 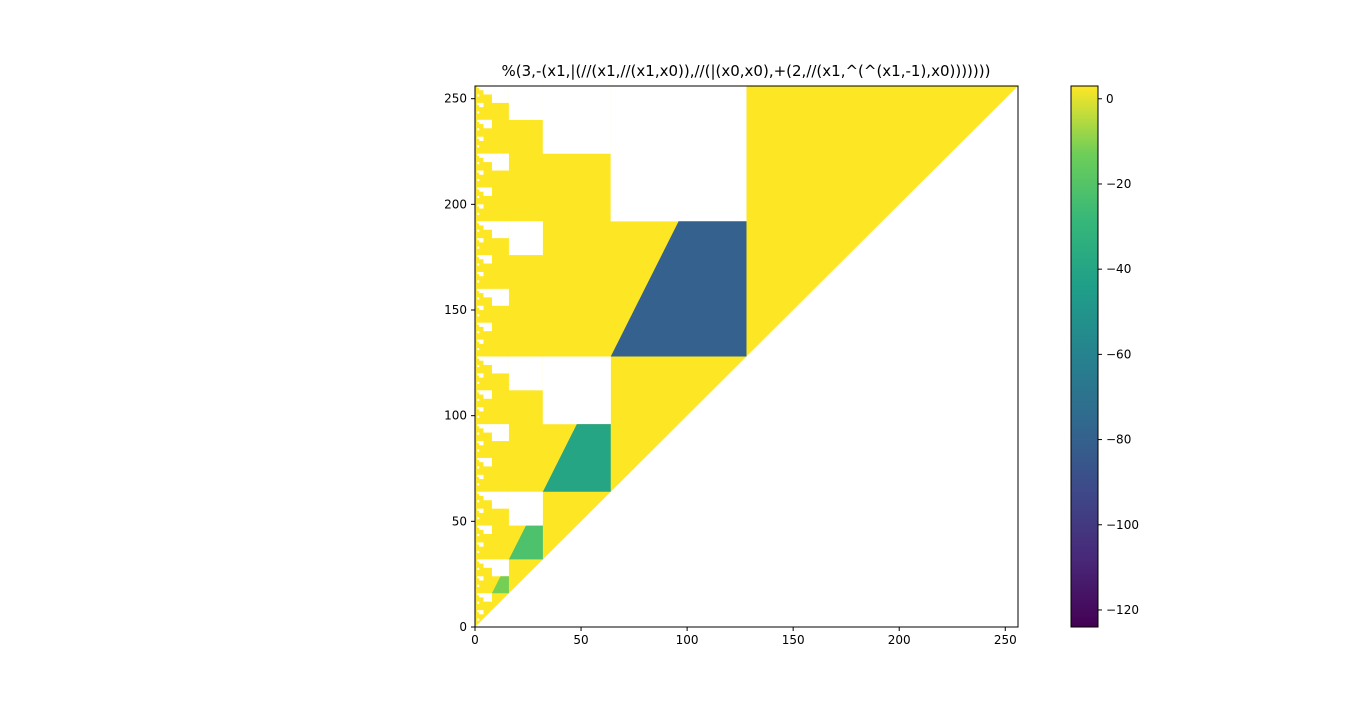 What do you see at coordinates (475, 640) in the screenshot?
I see `x-tick-label: 0` at bounding box center [475, 640].